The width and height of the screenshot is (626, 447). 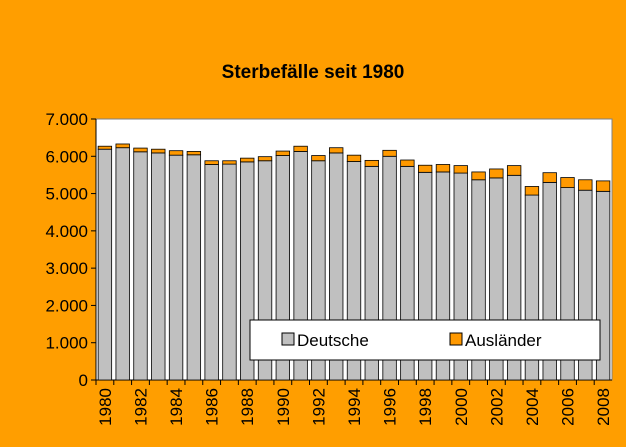 I want to click on y-tick-label: 7.000, so click(x=66, y=119).